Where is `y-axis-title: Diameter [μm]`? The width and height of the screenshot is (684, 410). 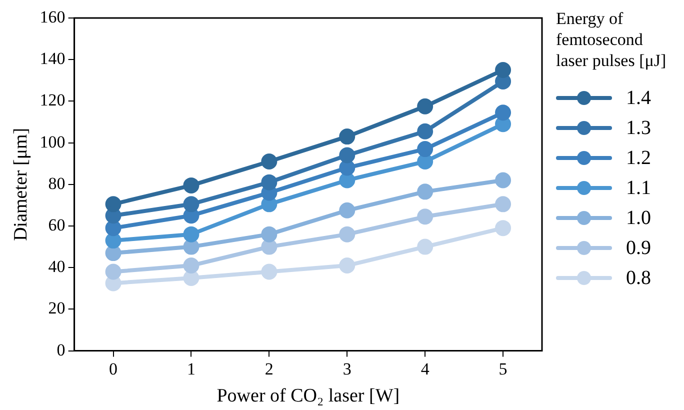
y-axis-title: Diameter [μm] is located at coordinates (21, 184).